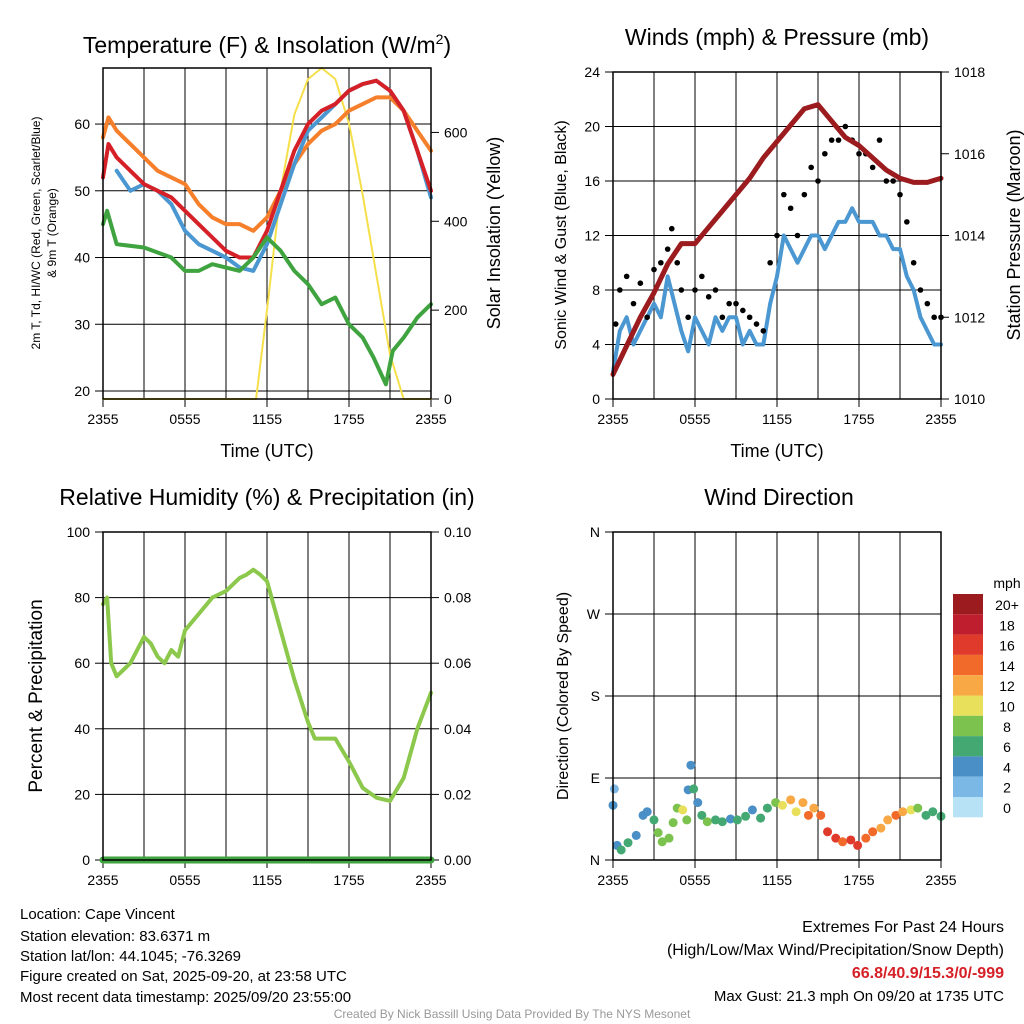  I want to click on x-tick-label: 0555, so click(184, 419).